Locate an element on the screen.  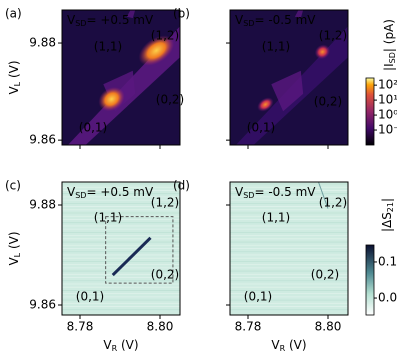
colorbar-label: |ΔS21| is located at coordinates (387, 215).